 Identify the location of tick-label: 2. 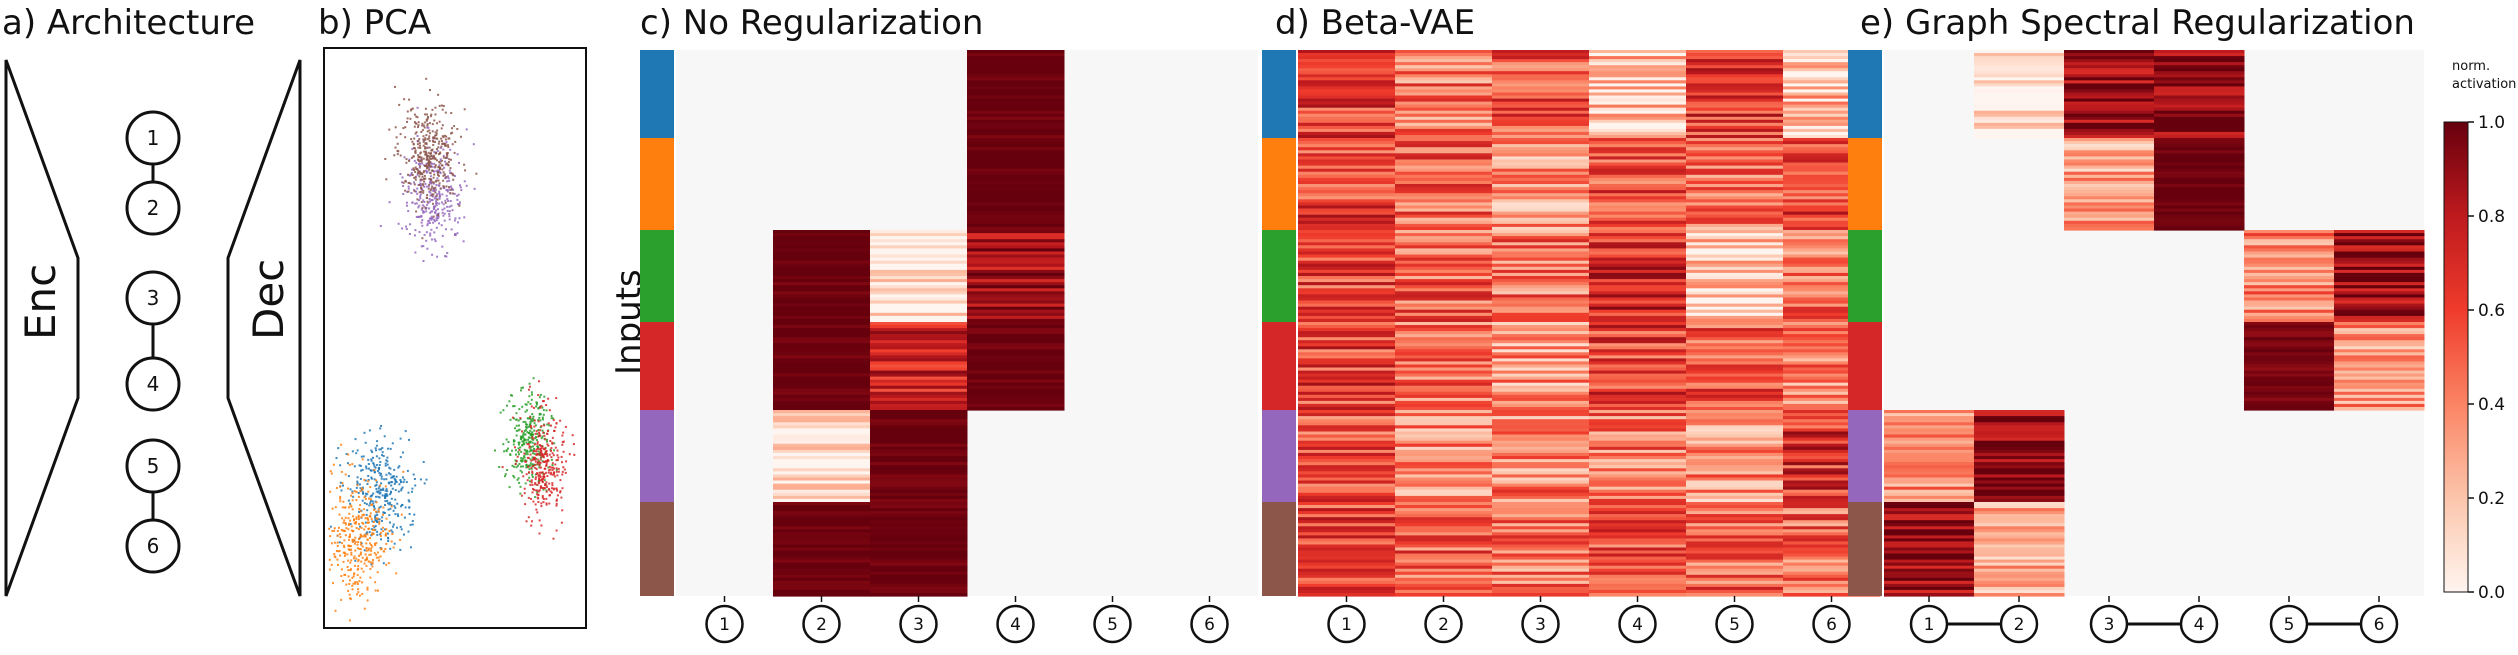
(1443, 625).